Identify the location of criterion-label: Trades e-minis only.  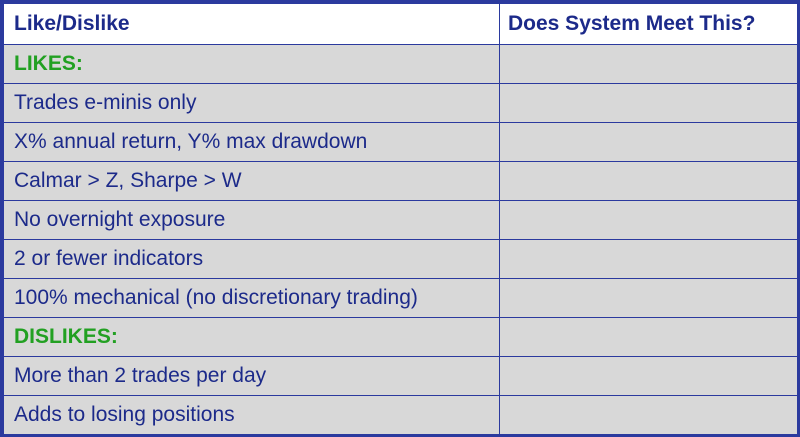
(251, 103).